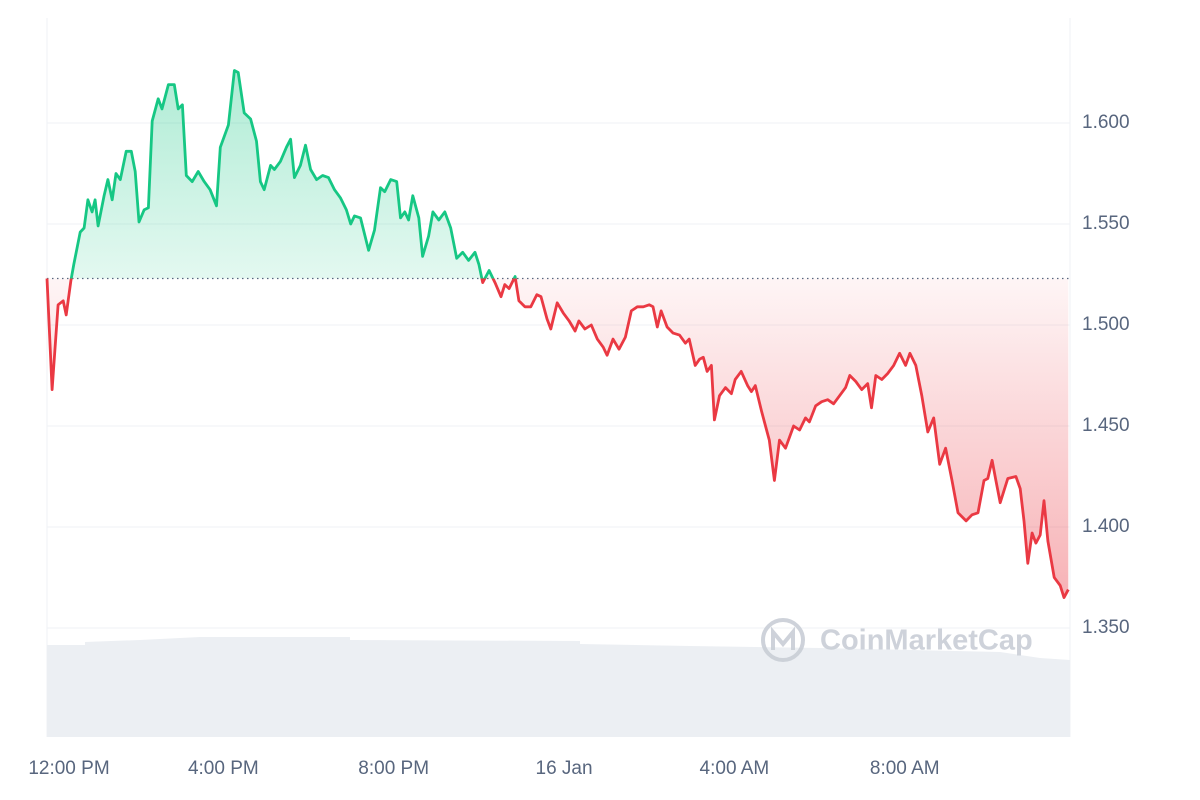  I want to click on x-tick-label: 4:00 AM, so click(735, 768).